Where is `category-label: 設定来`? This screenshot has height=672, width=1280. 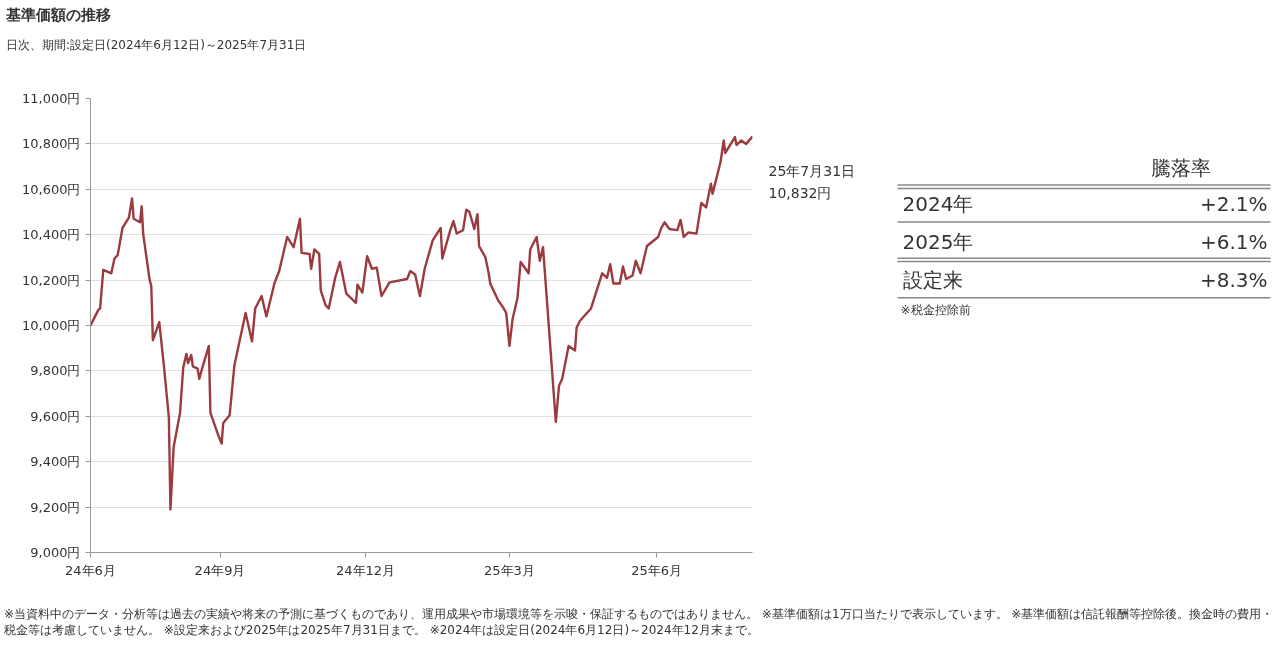 category-label: 設定来 is located at coordinates (932, 280).